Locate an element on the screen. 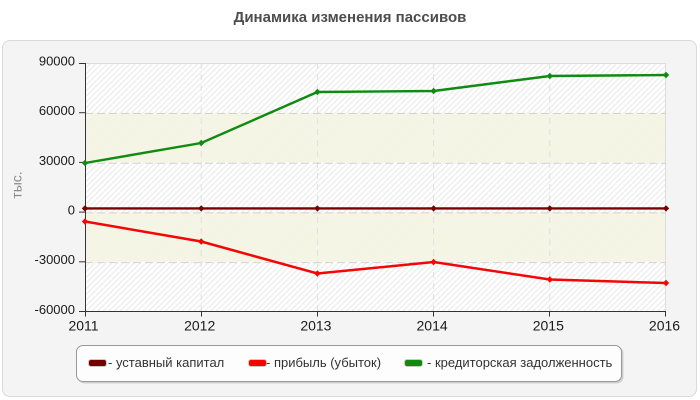 The height and width of the screenshot is (400, 700). svg-text: 2011 is located at coordinates (83, 326).